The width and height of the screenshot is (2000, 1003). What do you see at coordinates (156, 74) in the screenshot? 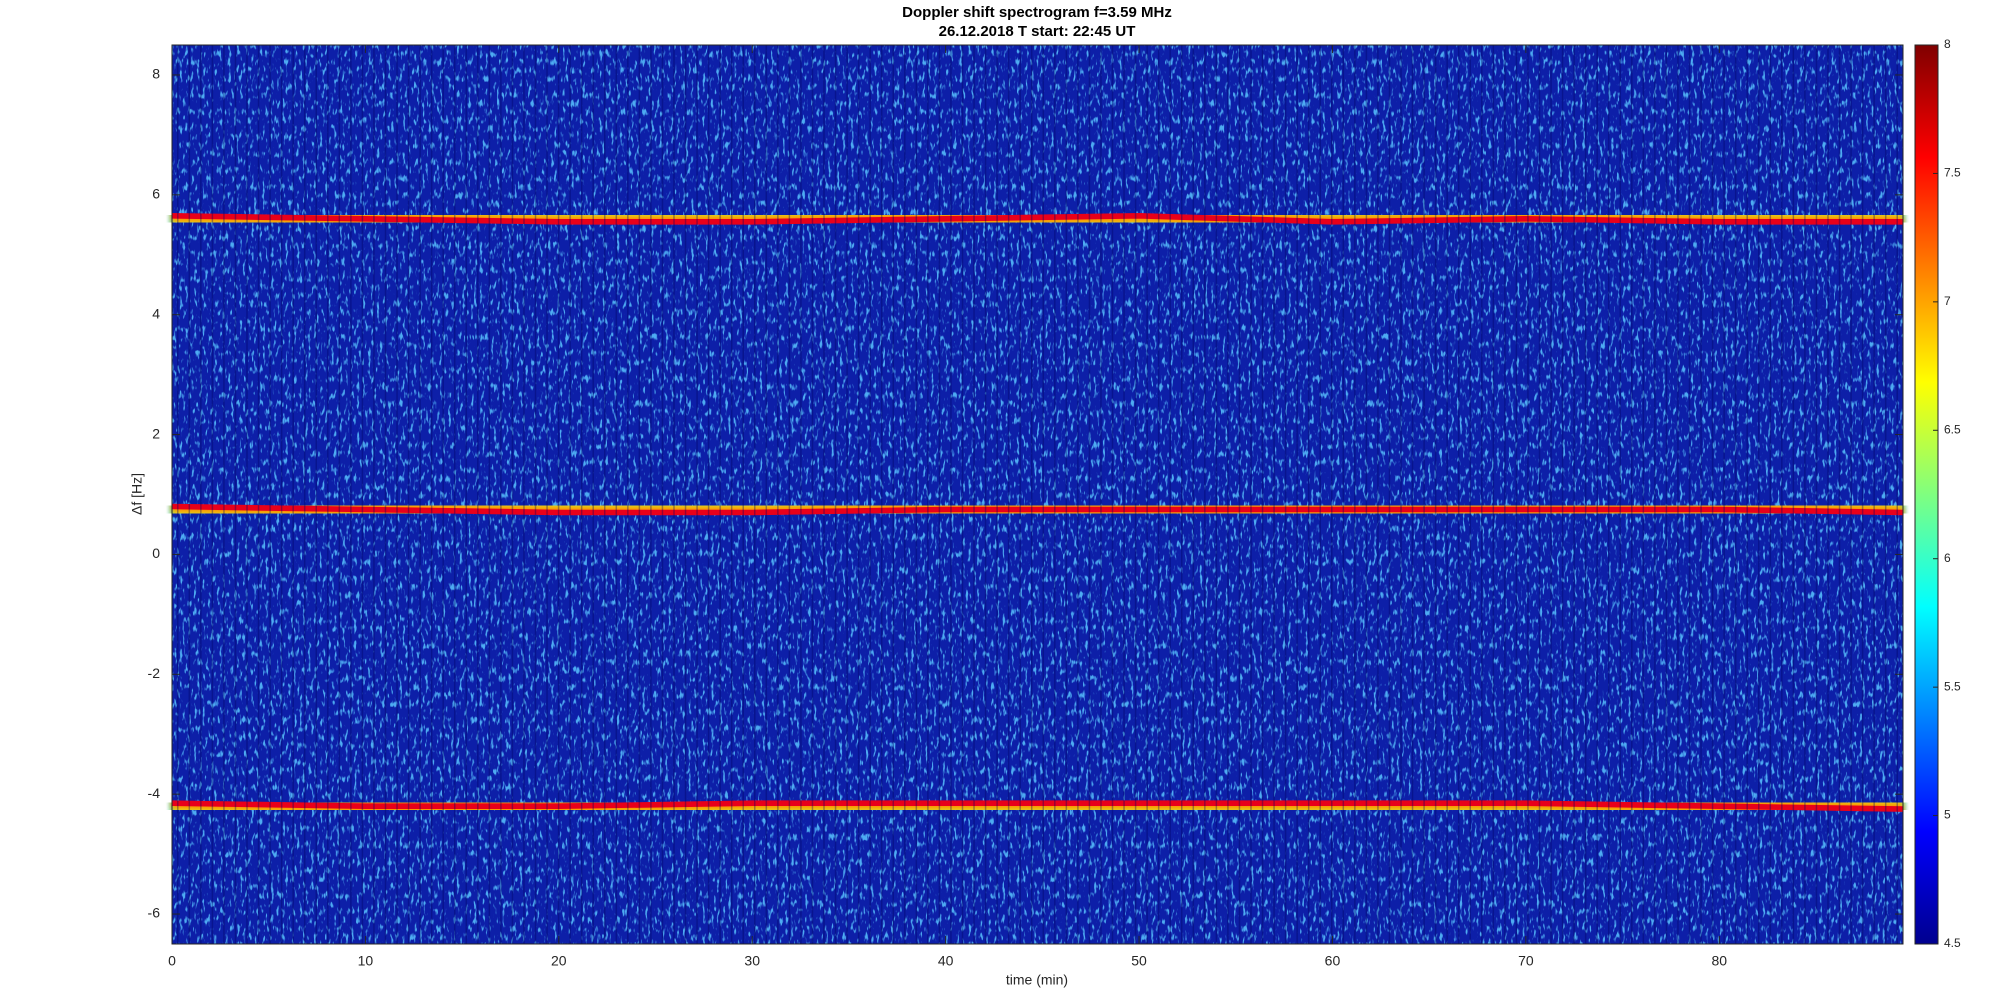
I see `y-tick-label: 8` at bounding box center [156, 74].